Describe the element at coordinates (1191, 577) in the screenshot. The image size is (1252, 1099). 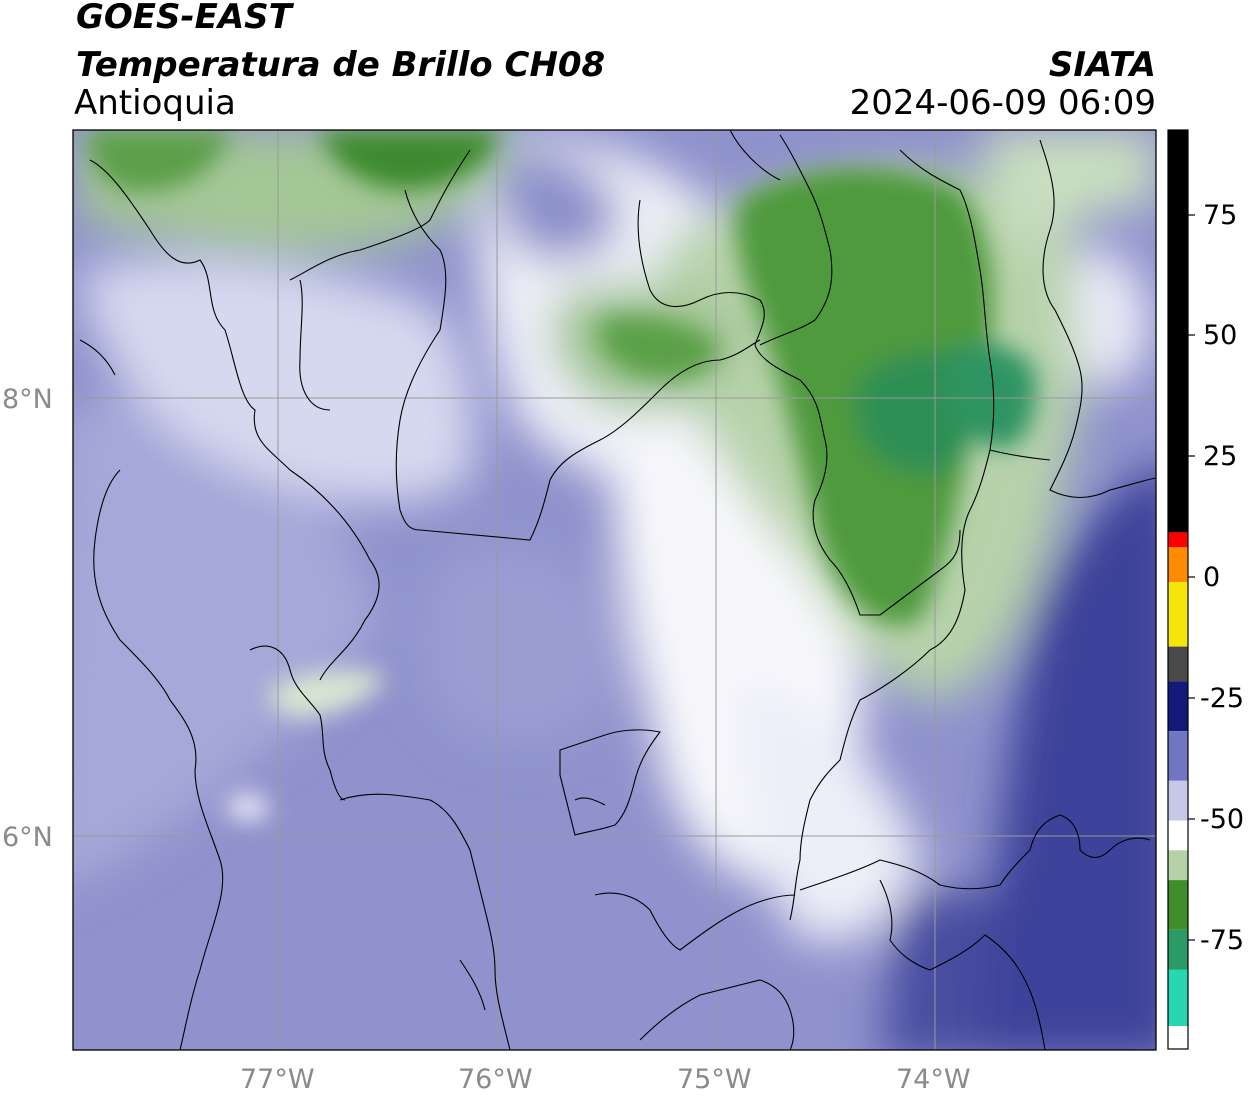
I see `colorbar-ticks` at that location.